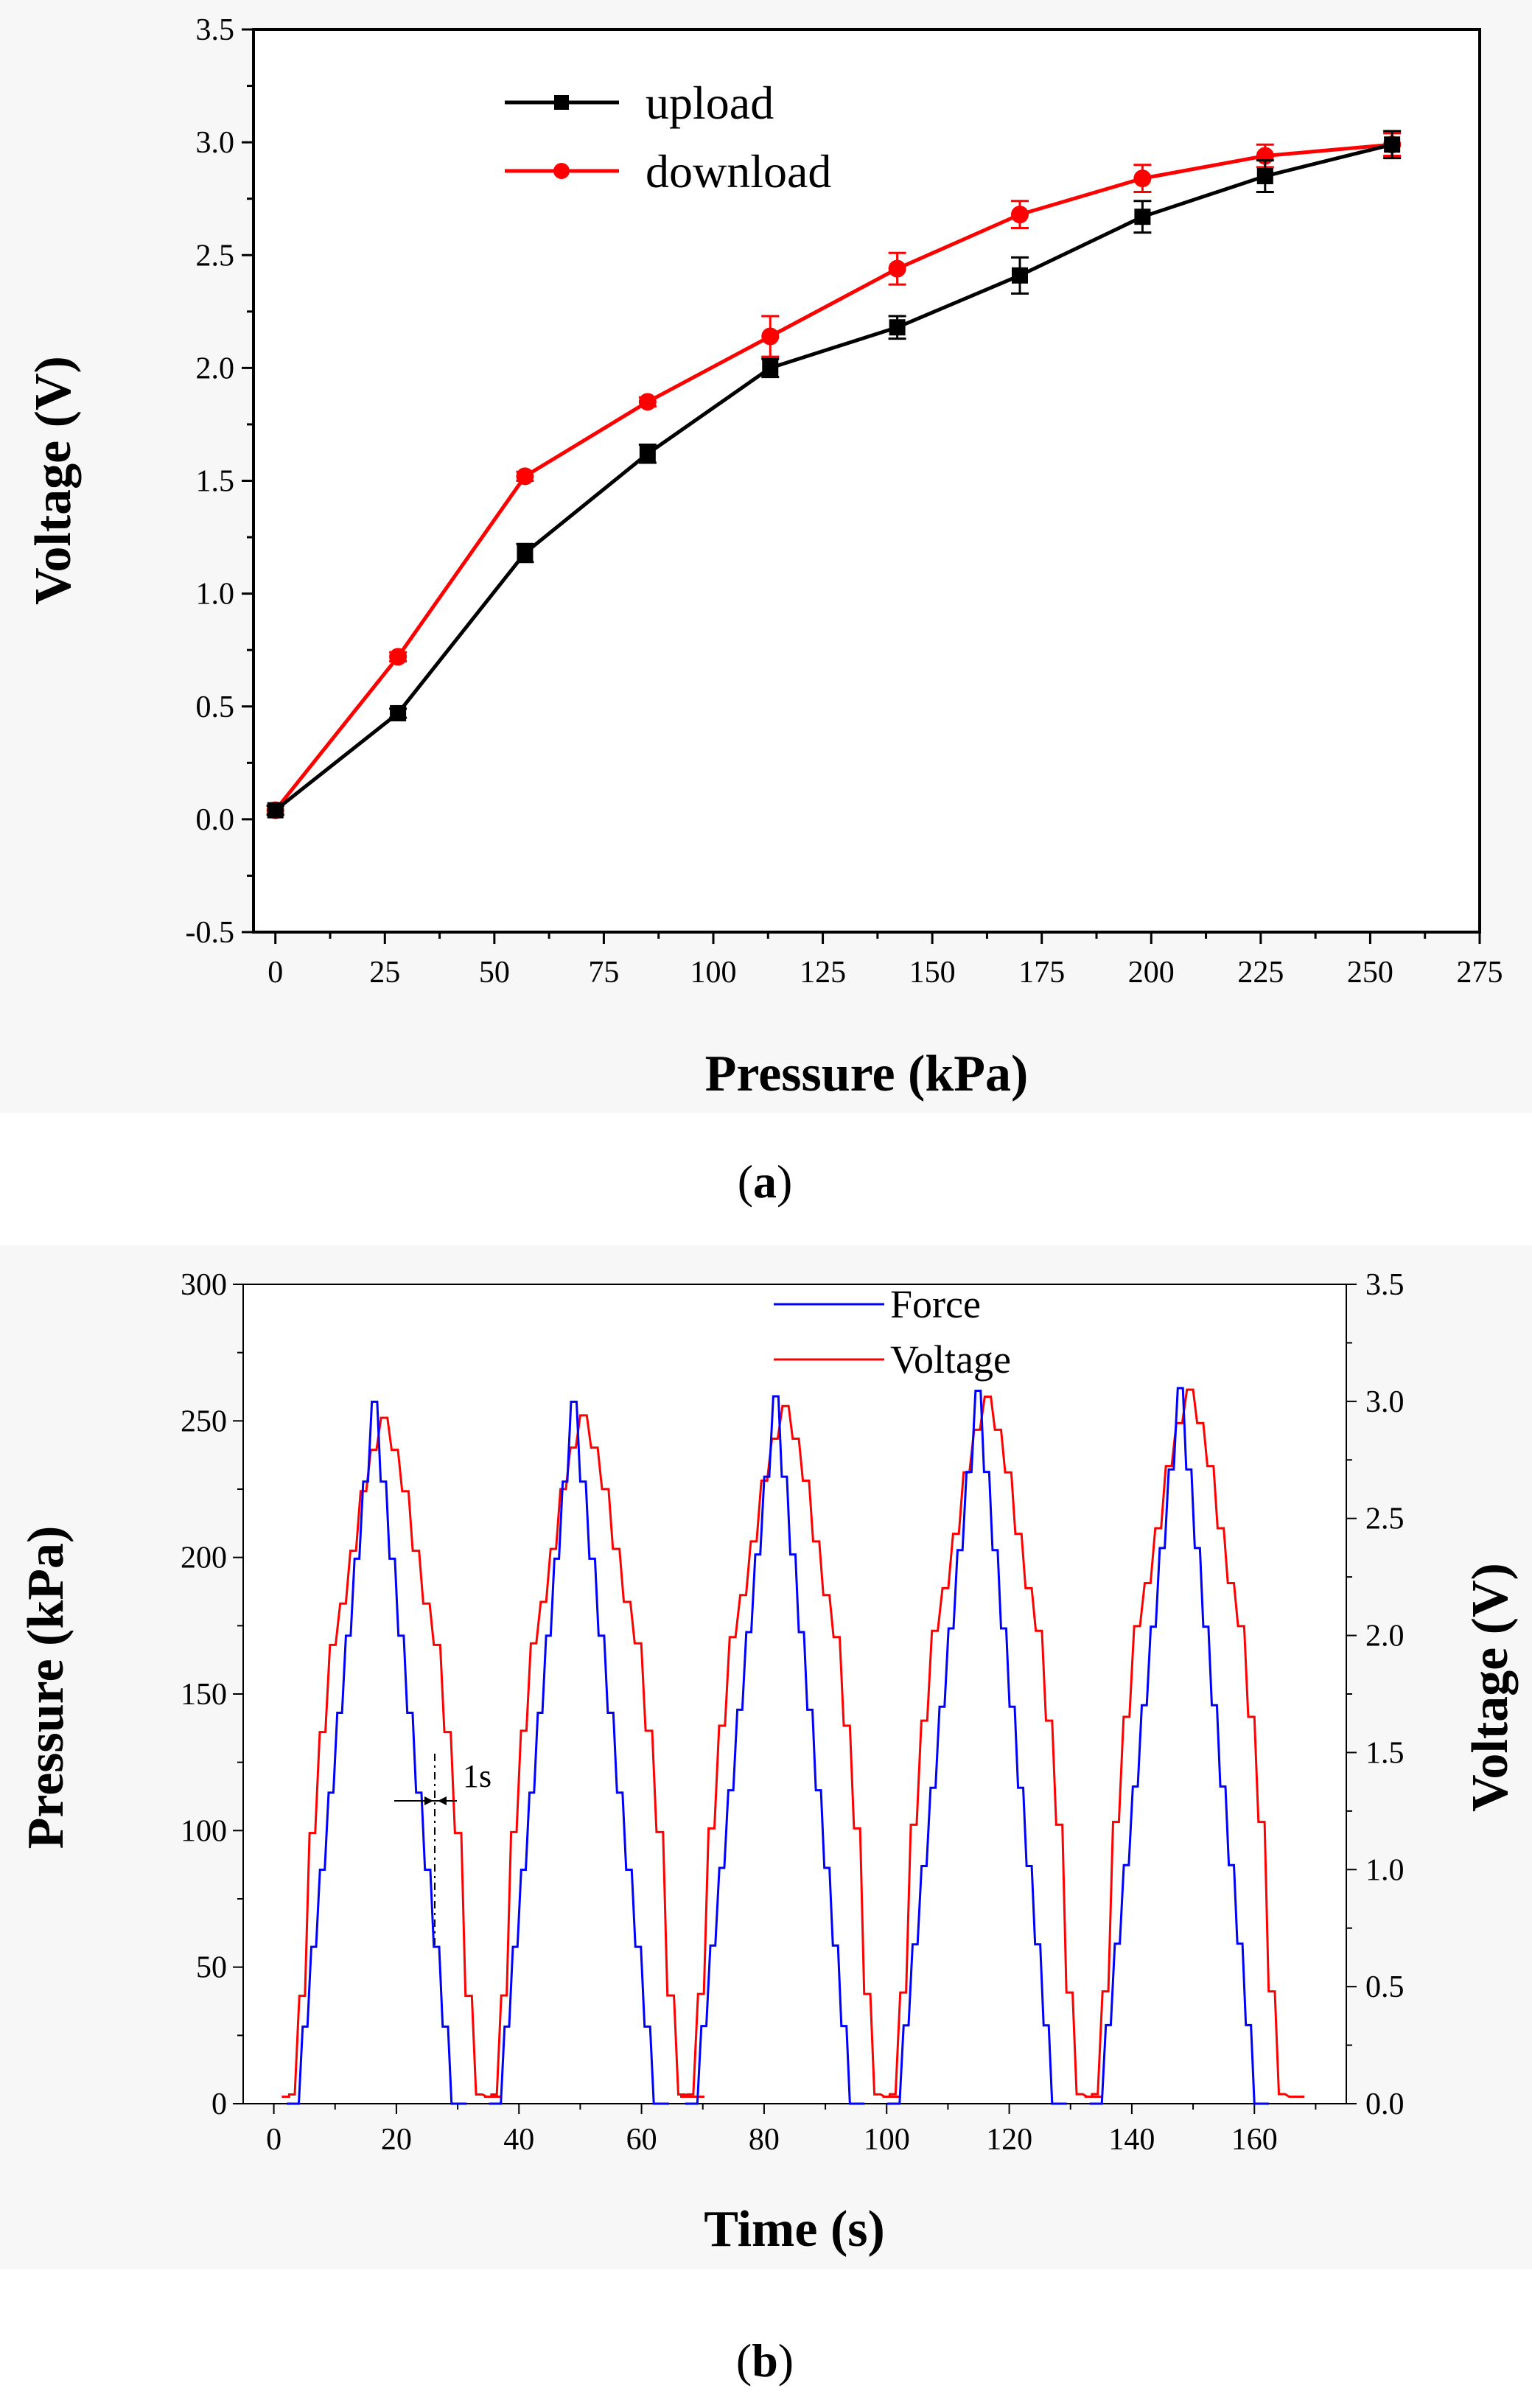 This screenshot has width=1532, height=2408. I want to click on y-left-tick-label-b: 0, so click(219, 2104).